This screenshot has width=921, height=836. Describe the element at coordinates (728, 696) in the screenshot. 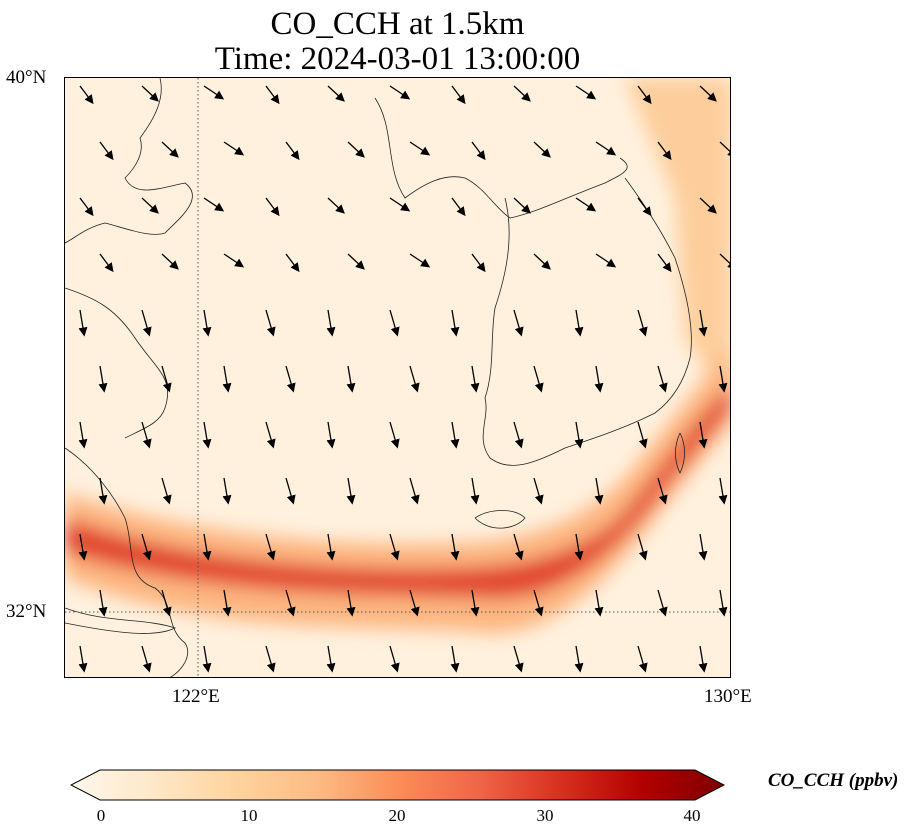

I see `lon-label-130e: 130°E` at that location.